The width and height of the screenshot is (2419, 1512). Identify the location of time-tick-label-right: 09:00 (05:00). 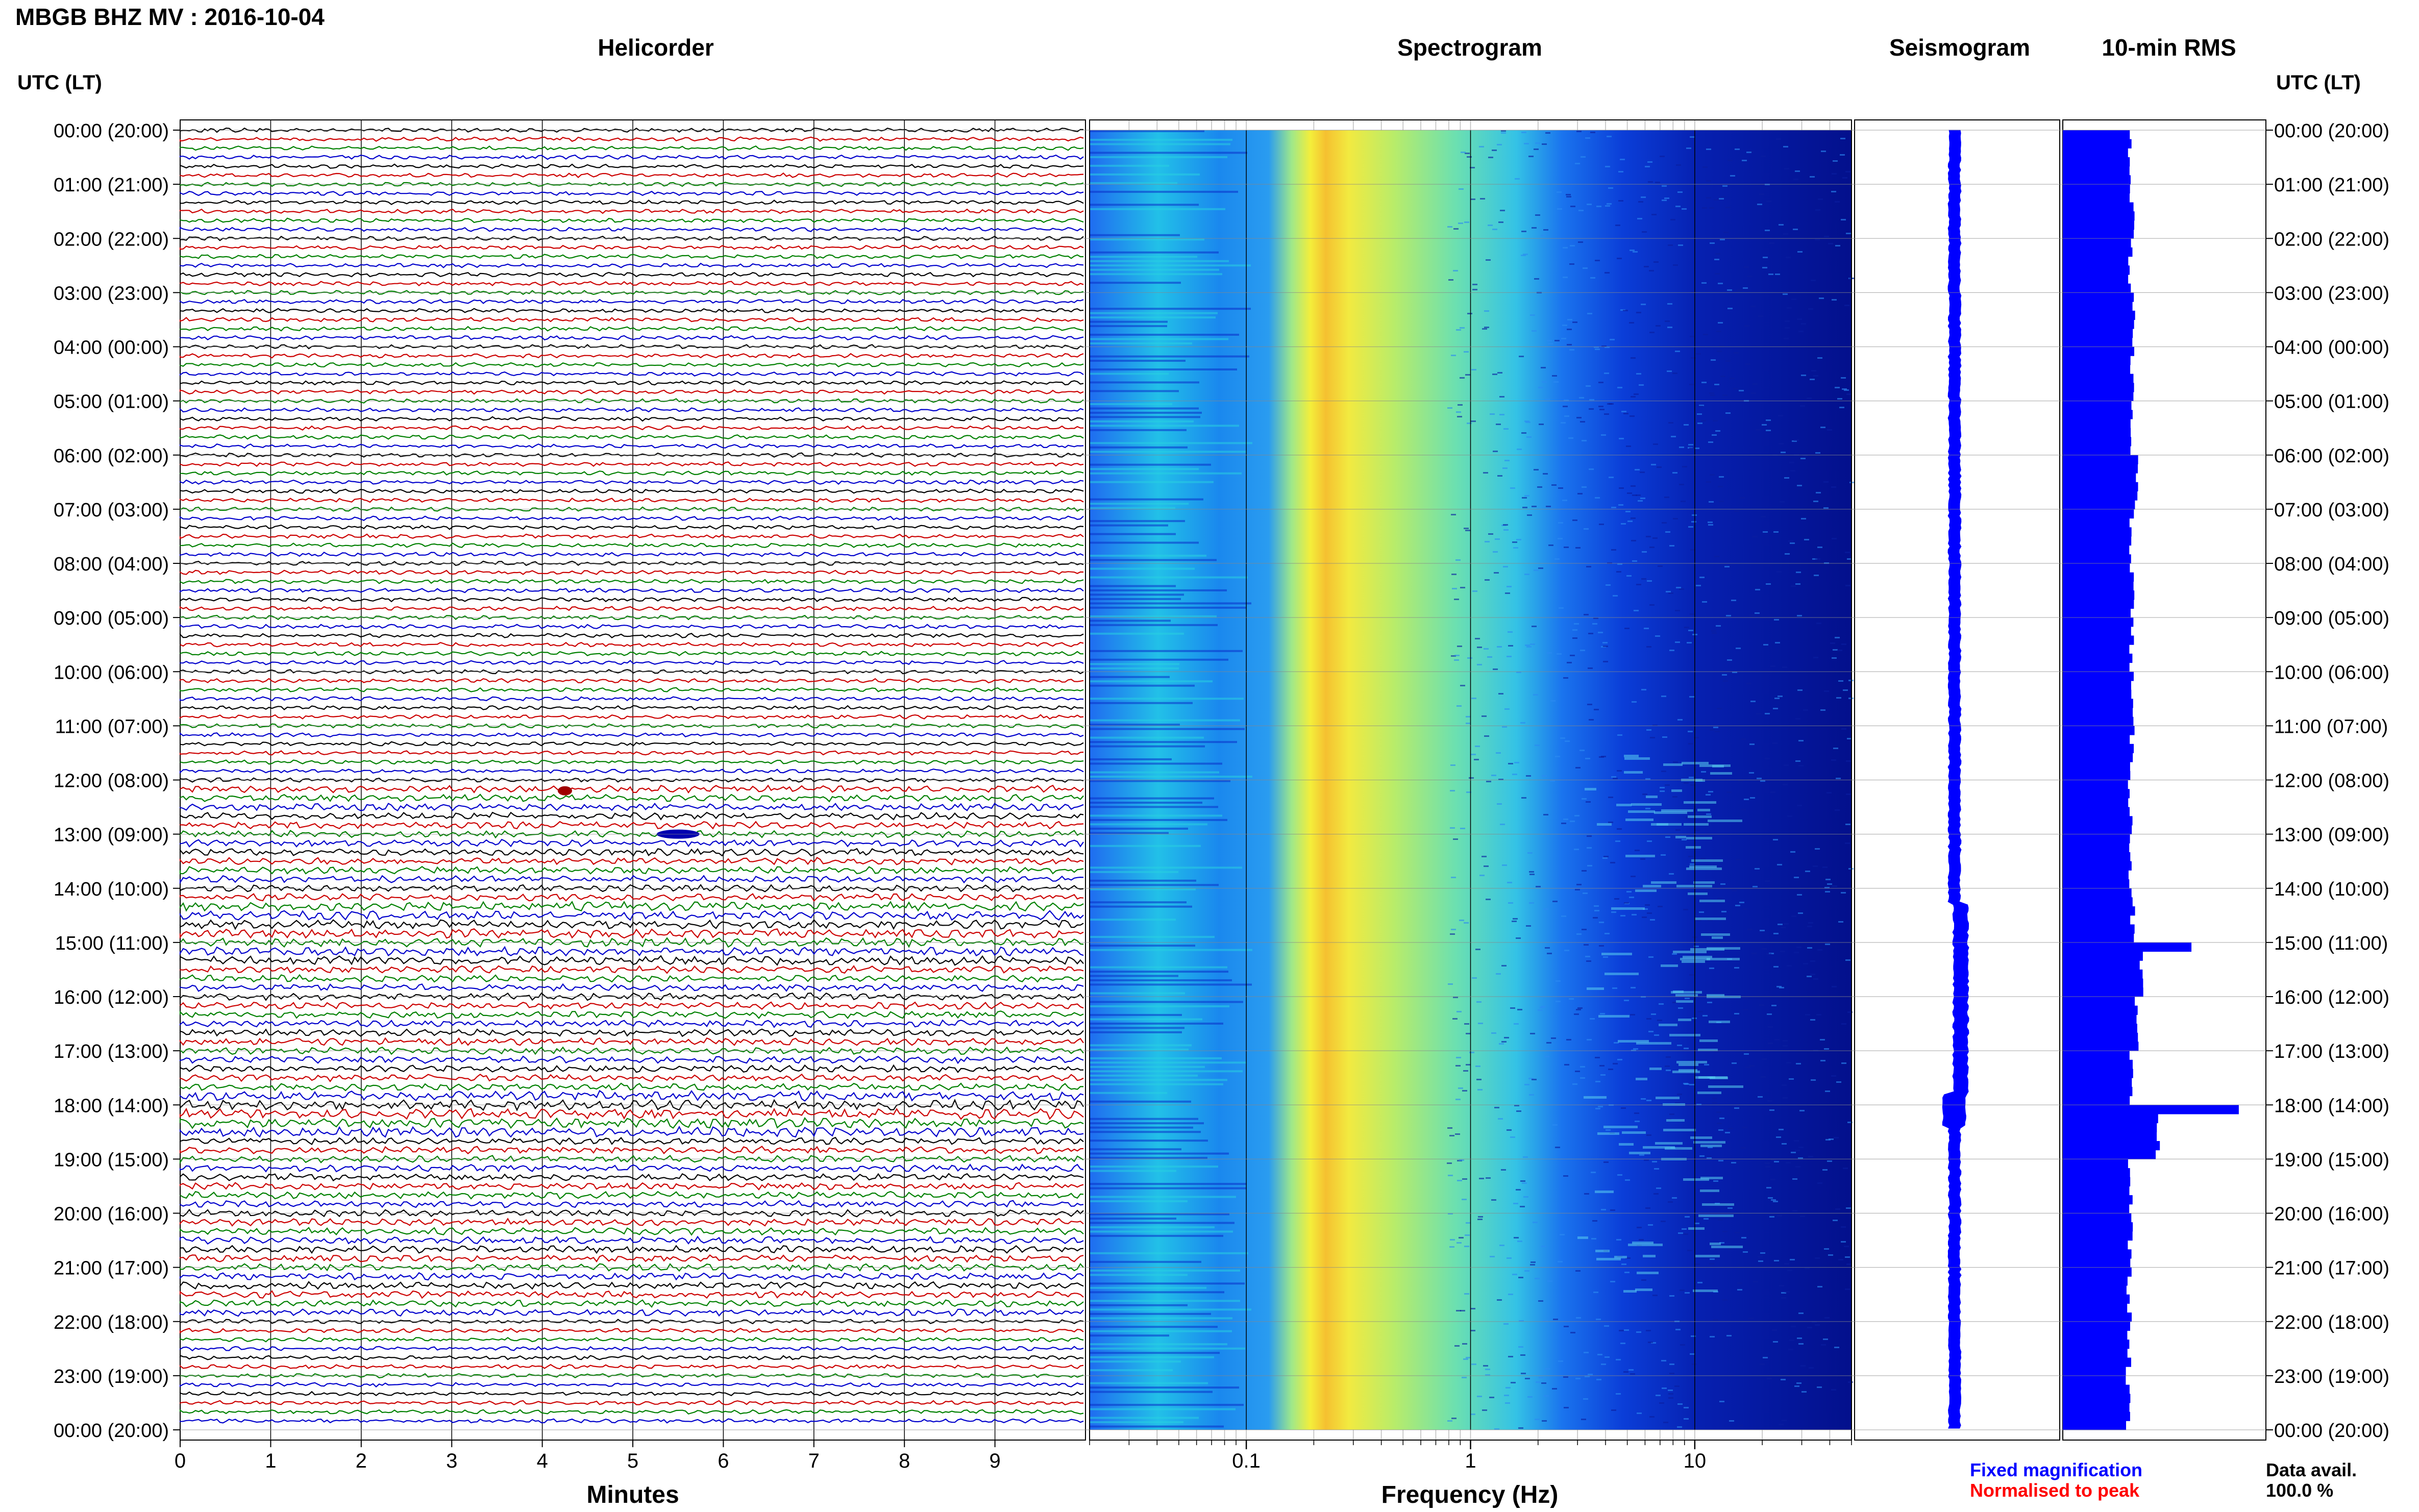
(2331, 618).